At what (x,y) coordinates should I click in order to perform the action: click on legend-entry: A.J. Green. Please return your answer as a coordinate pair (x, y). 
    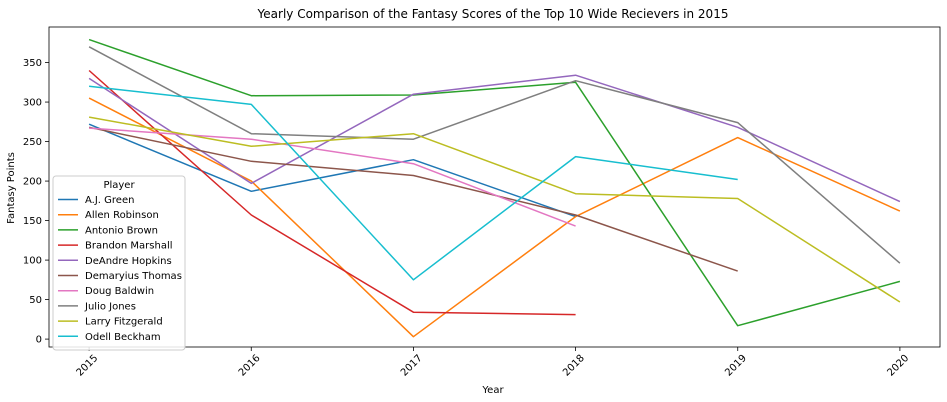
    Looking at the image, I should click on (109, 200).